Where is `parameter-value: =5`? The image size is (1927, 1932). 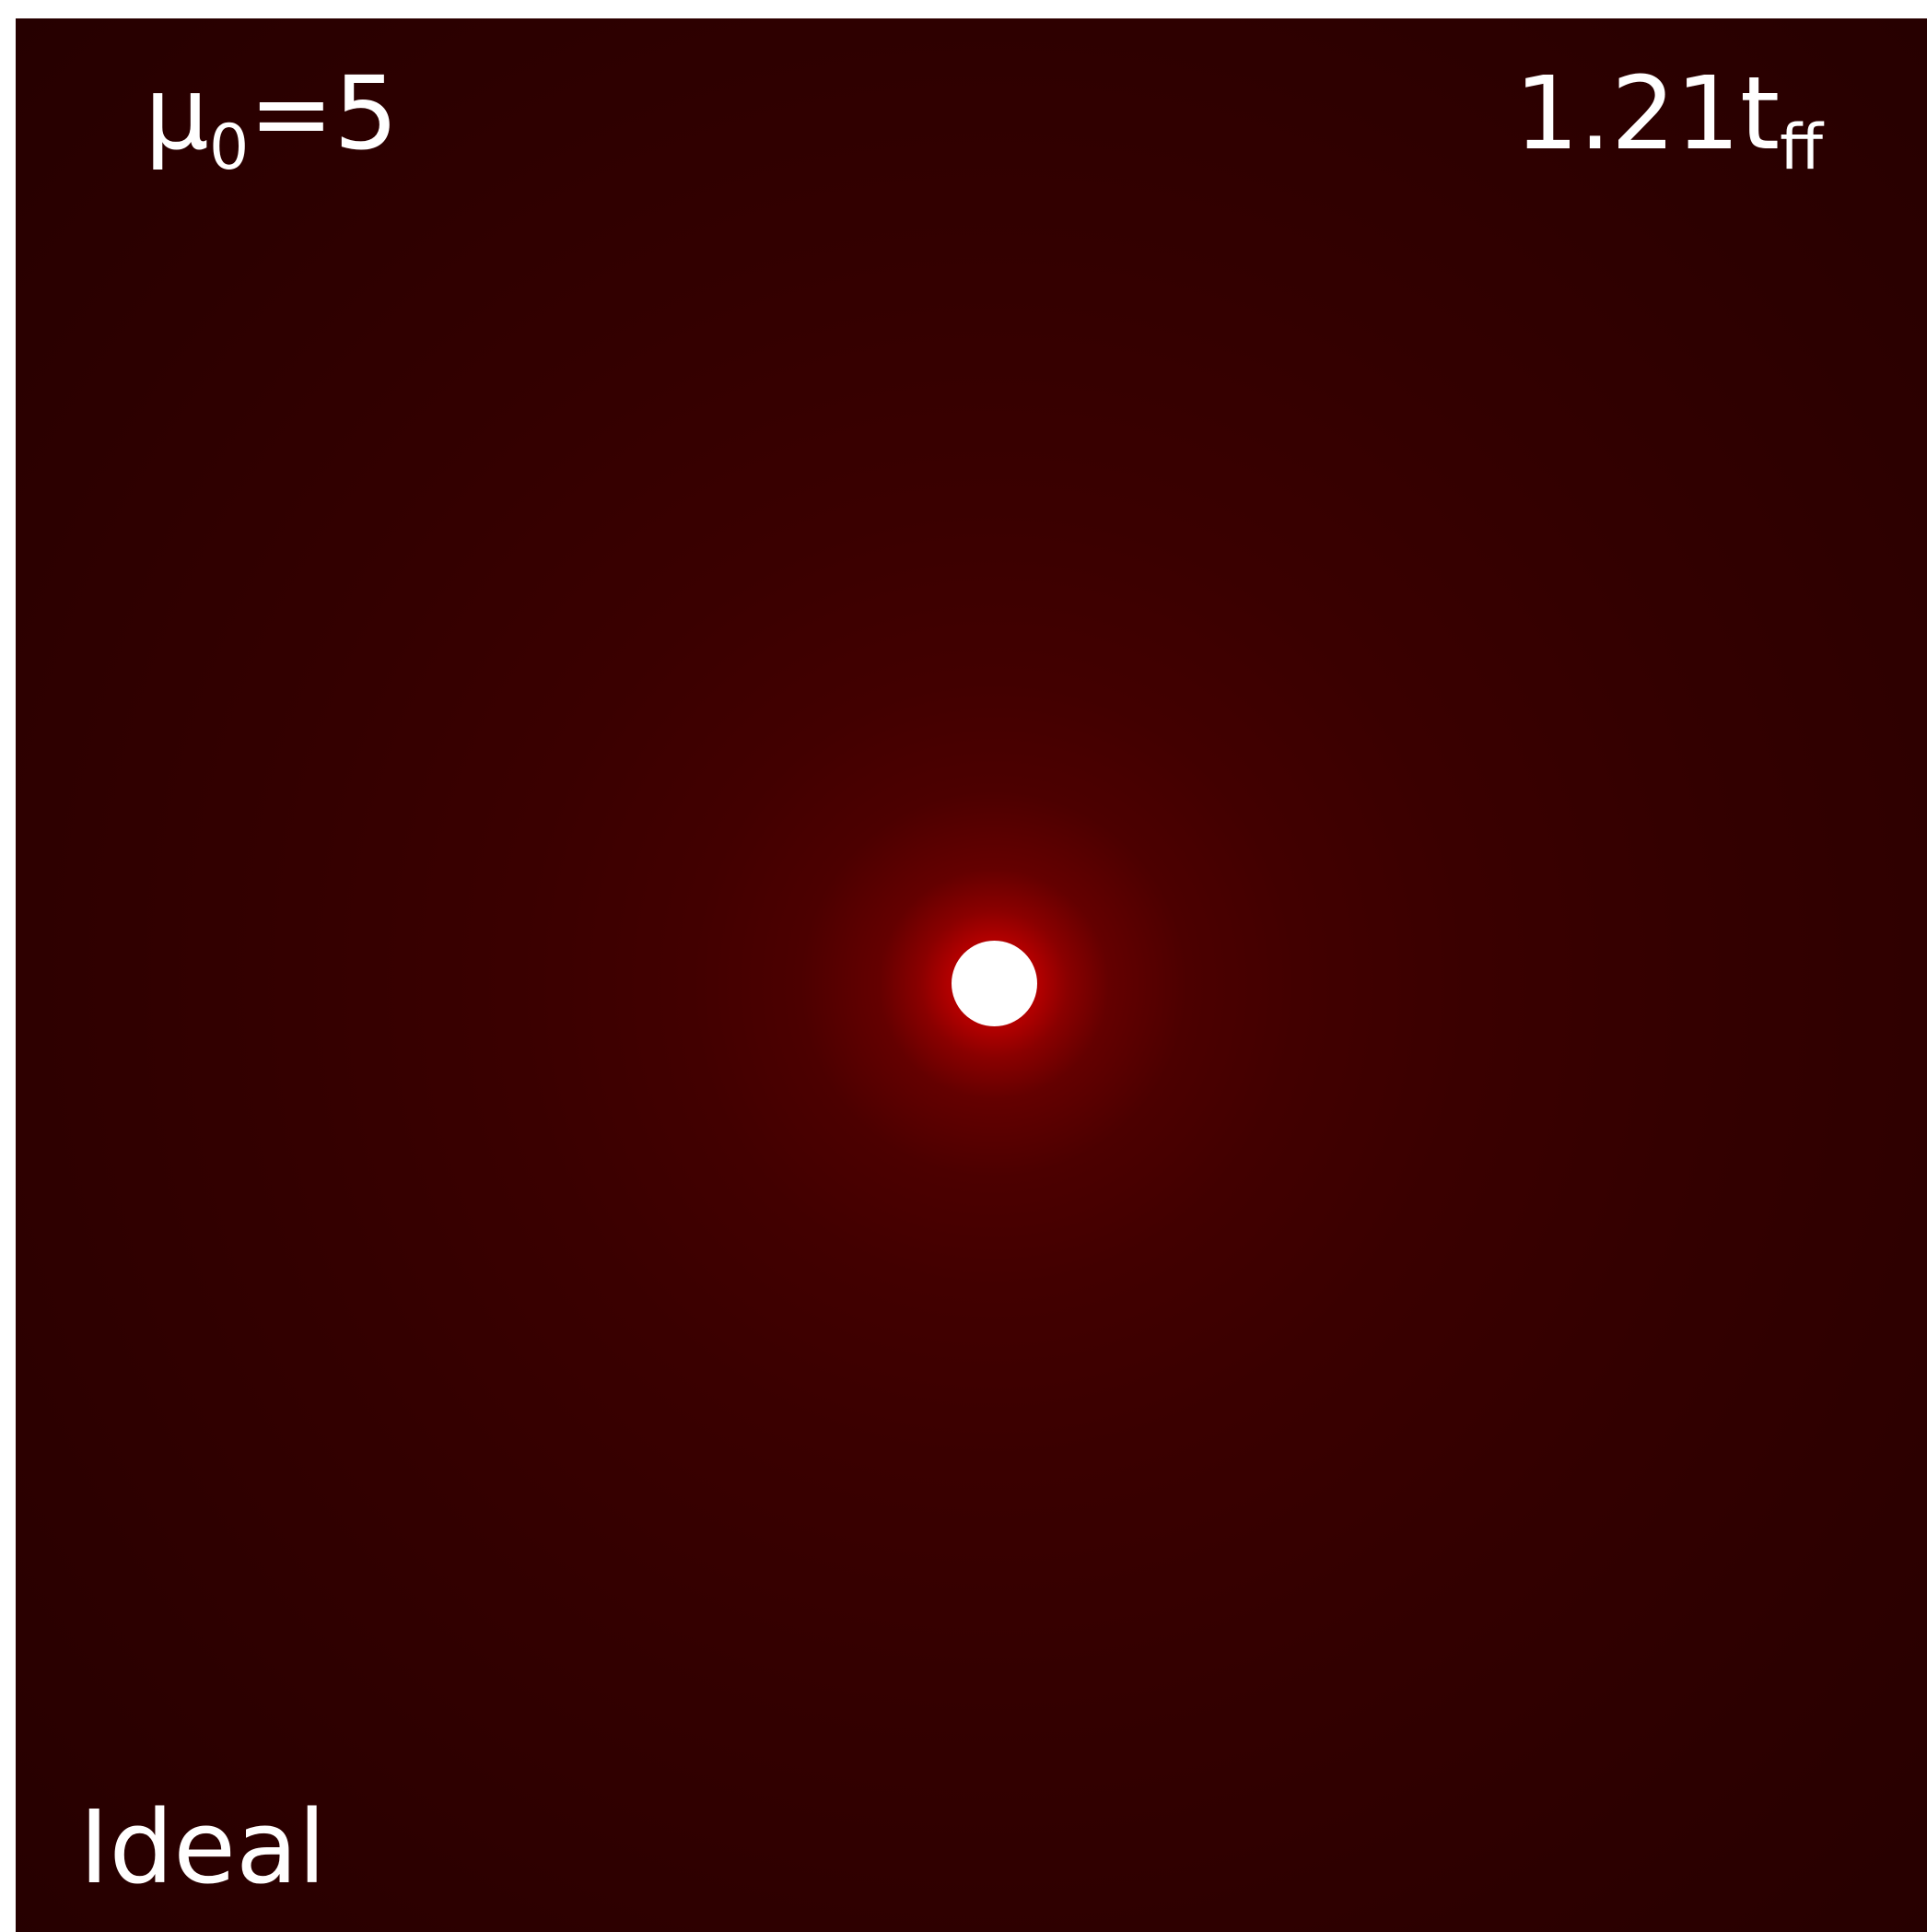
parameter-value: =5 is located at coordinates (324, 113).